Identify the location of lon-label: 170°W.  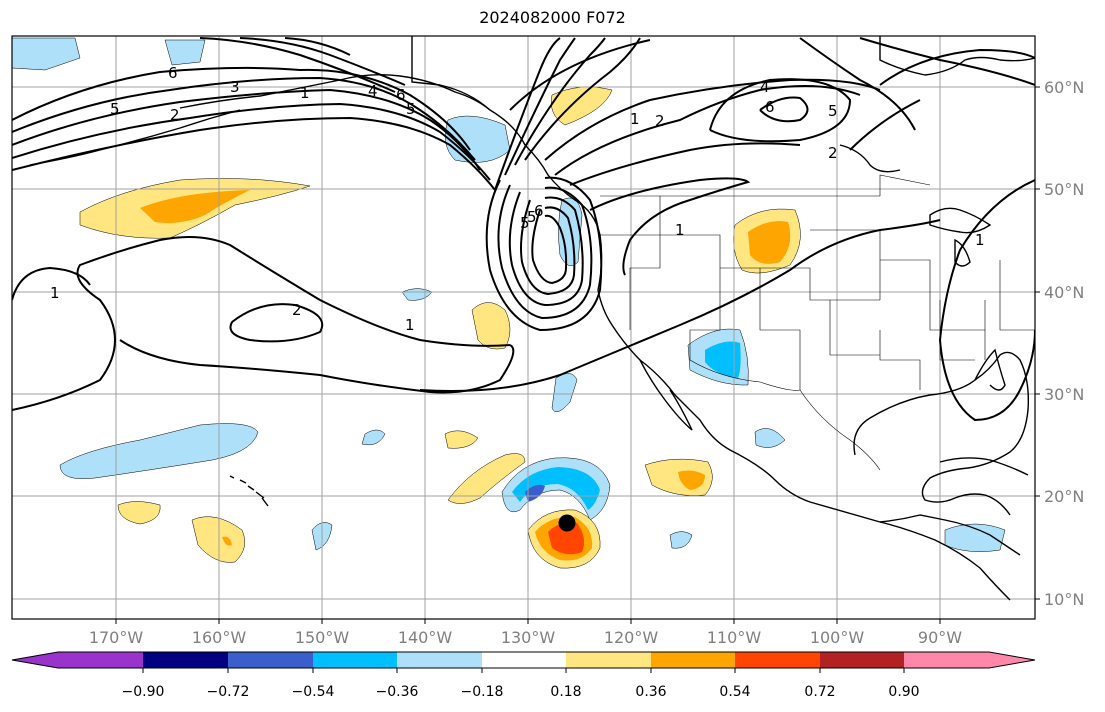
(116, 637).